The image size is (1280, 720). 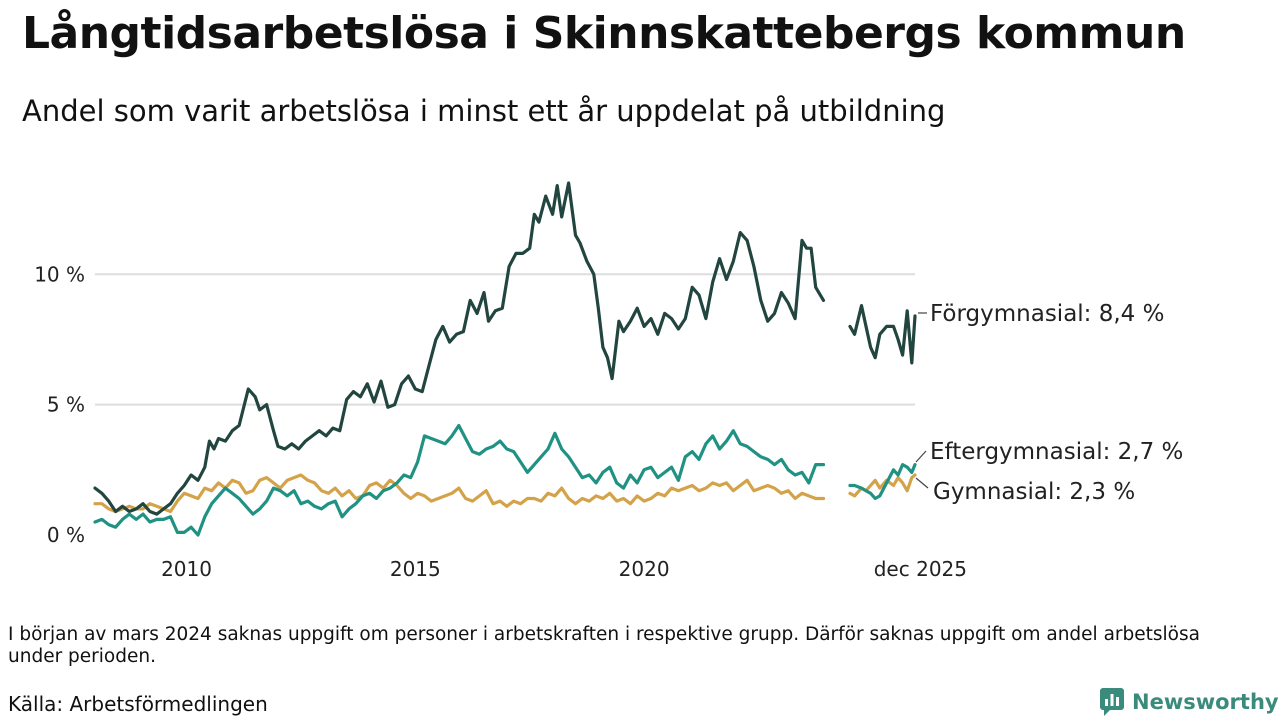 I want to click on brand: Newsworthy, so click(x=1189, y=702).